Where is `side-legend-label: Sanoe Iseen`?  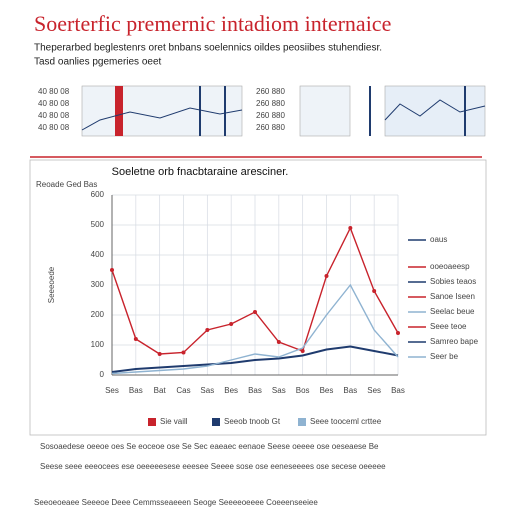
side-legend-label: Sanoe Iseen is located at coordinates (452, 296).